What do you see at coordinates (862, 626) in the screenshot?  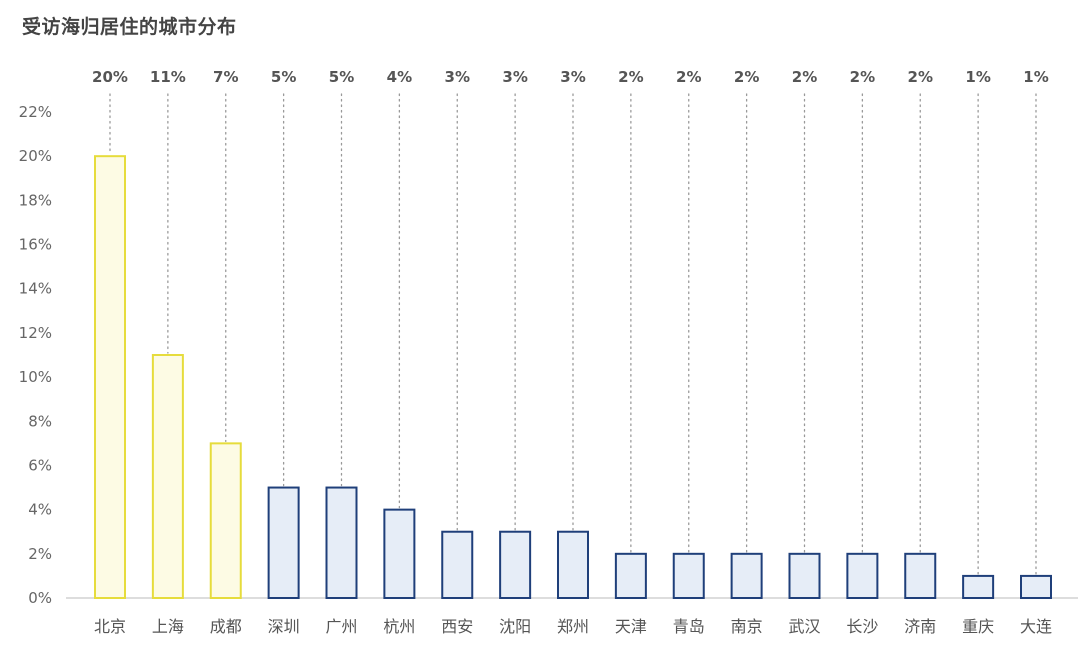 I see `x-tick-label: 长沙` at bounding box center [862, 626].